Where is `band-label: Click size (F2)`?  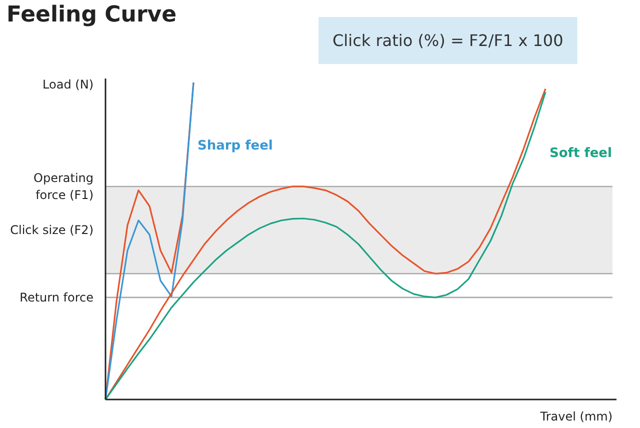 band-label: Click size (F2) is located at coordinates (52, 230).